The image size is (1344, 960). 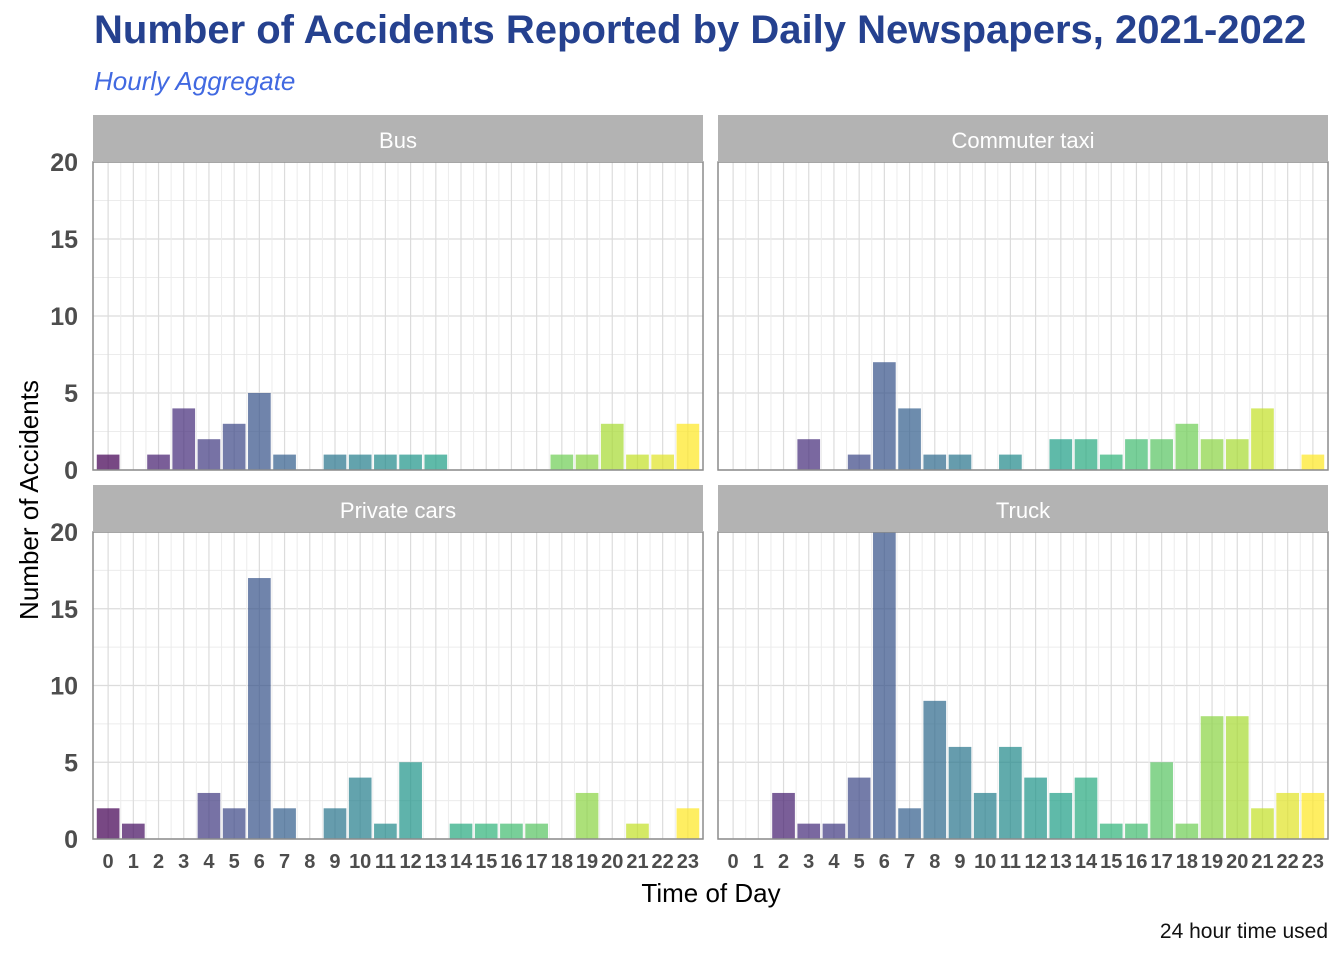 I want to click on x-tick-label: 13, so click(x=1061, y=862).